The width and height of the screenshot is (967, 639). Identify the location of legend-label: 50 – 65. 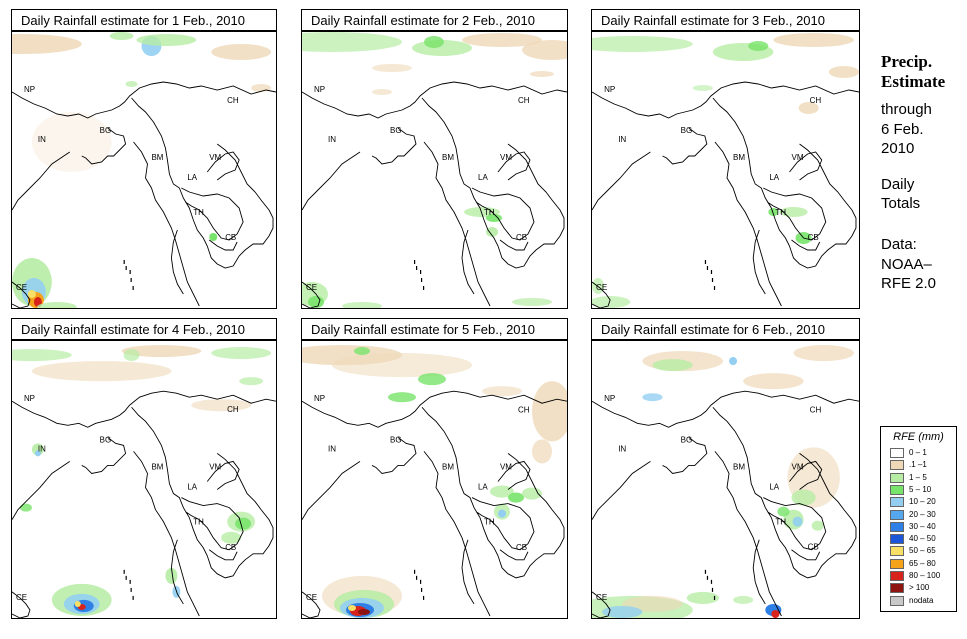
(922, 551).